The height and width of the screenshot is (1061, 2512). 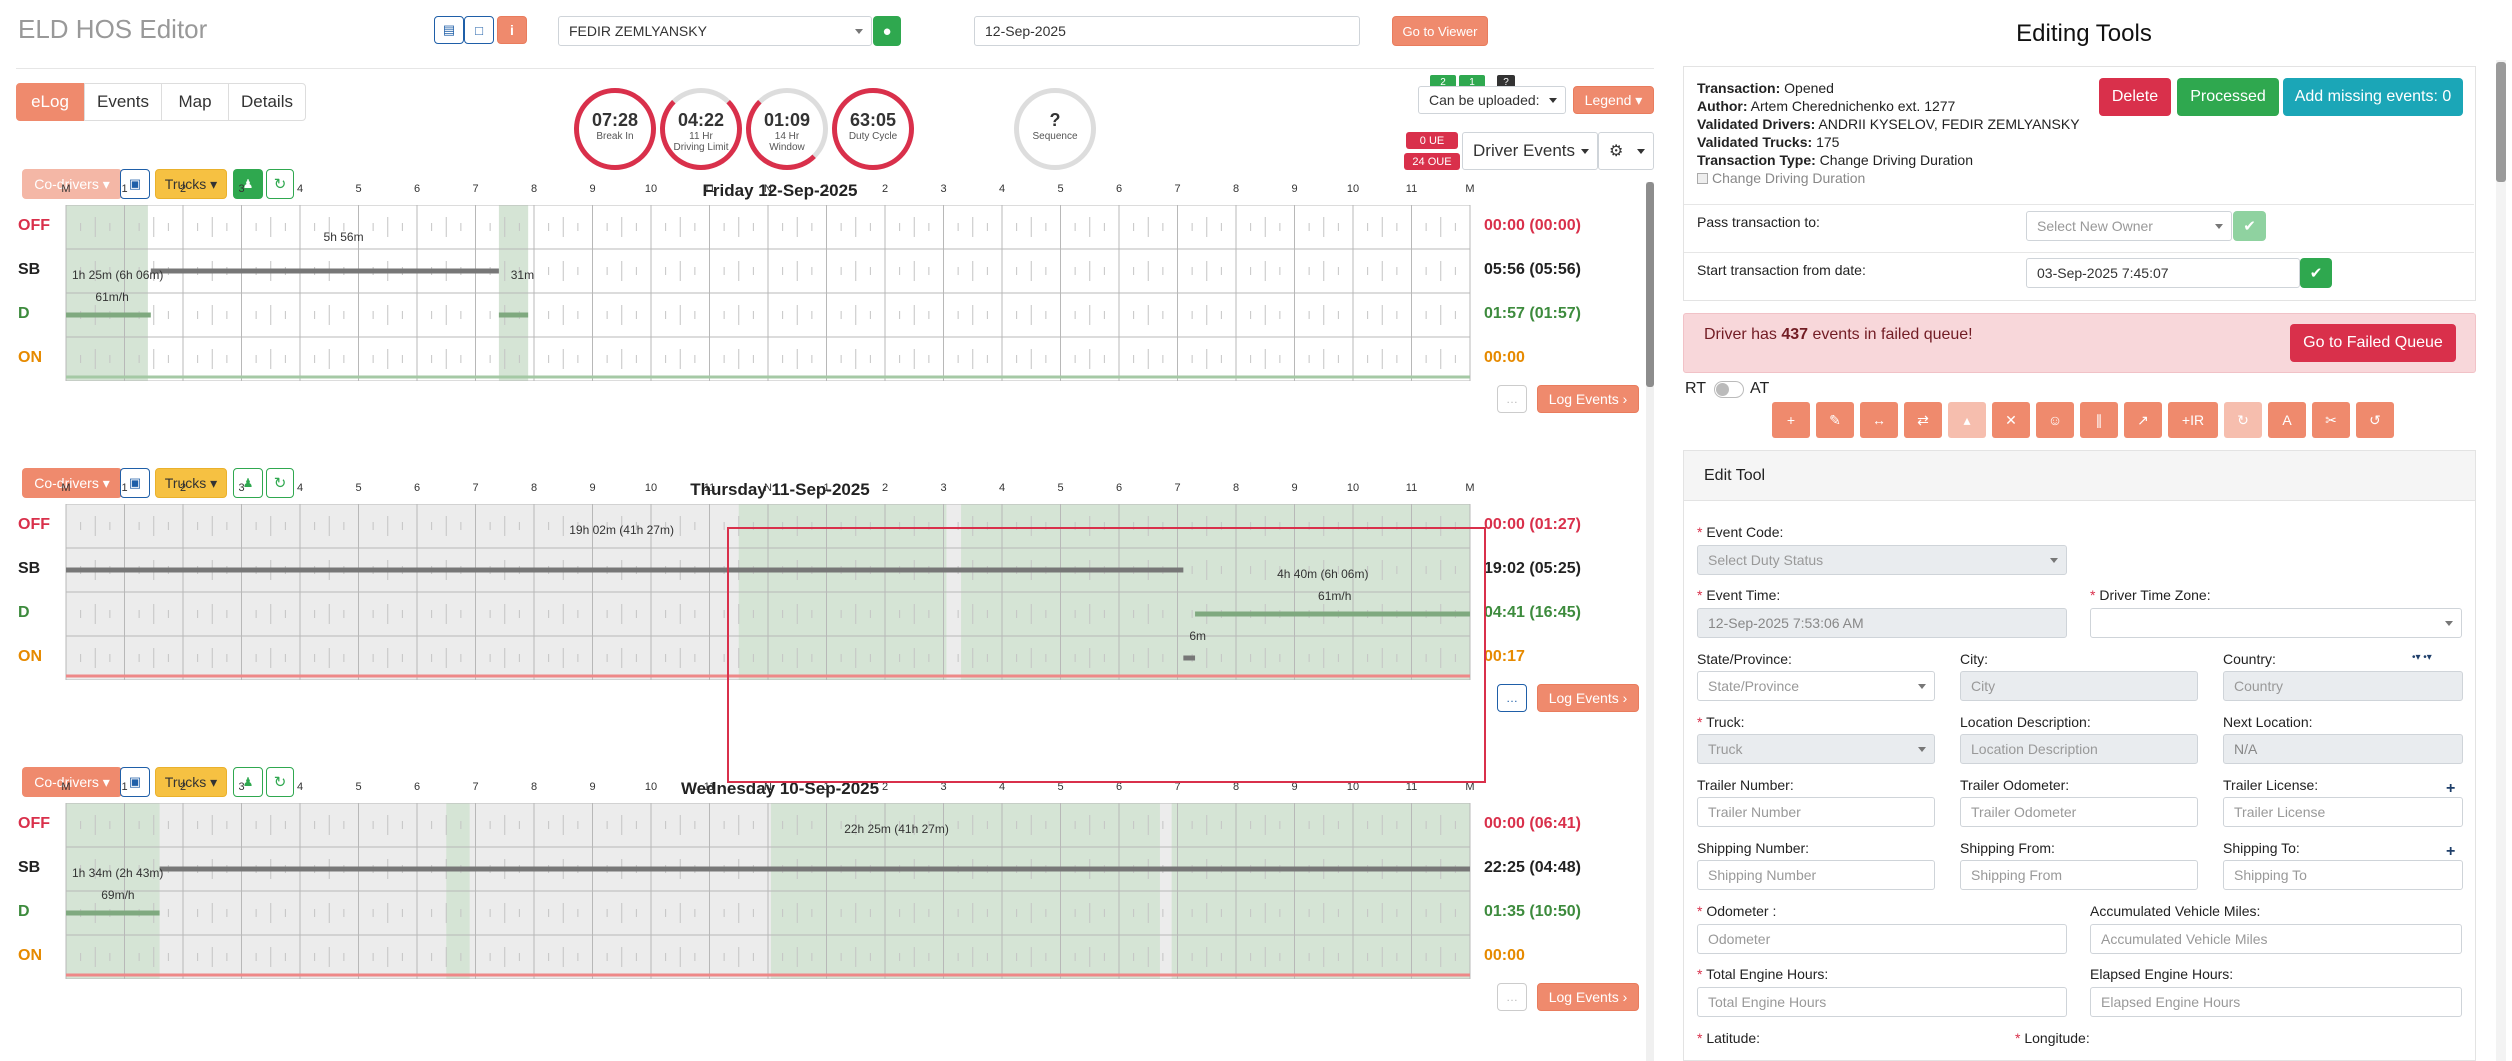 I want to click on odometer-input: Odometer, so click(x=1882, y=939).